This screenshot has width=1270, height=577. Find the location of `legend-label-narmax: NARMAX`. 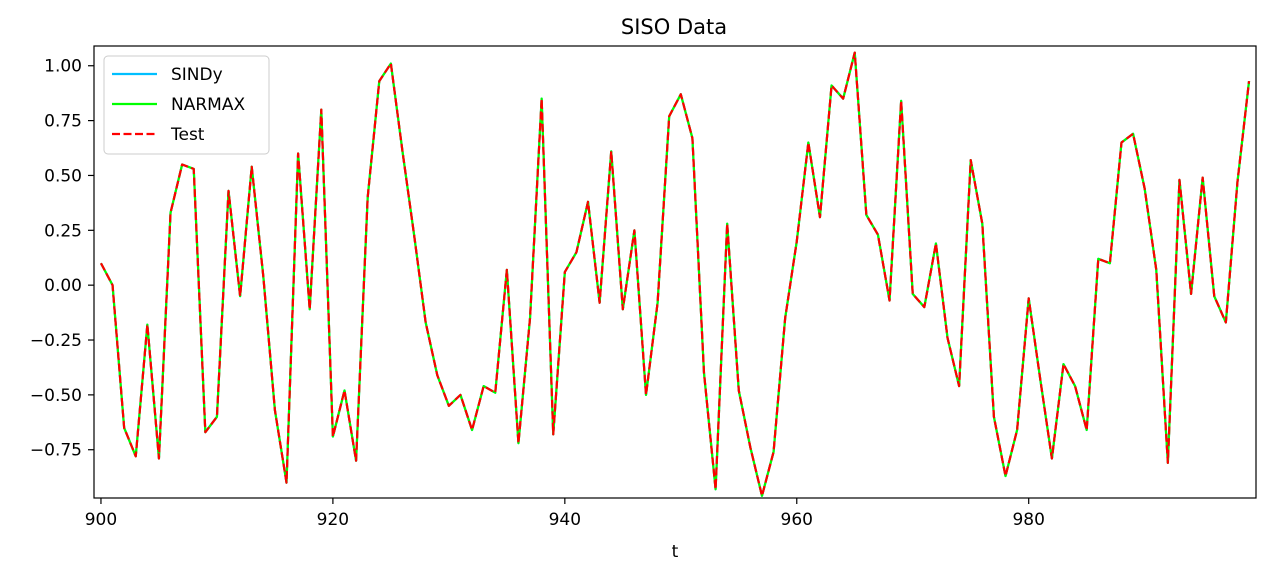

legend-label-narmax: NARMAX is located at coordinates (208, 105).